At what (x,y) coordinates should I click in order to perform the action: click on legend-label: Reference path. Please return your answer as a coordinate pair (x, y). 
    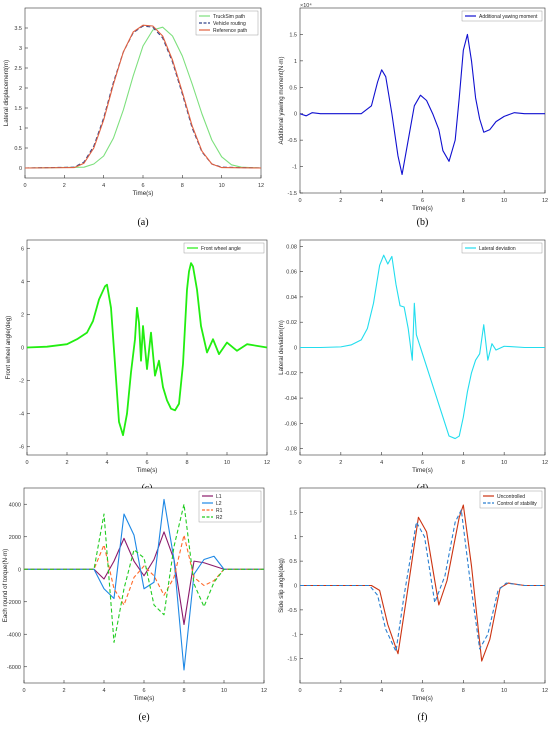
    Looking at the image, I should click on (230, 31).